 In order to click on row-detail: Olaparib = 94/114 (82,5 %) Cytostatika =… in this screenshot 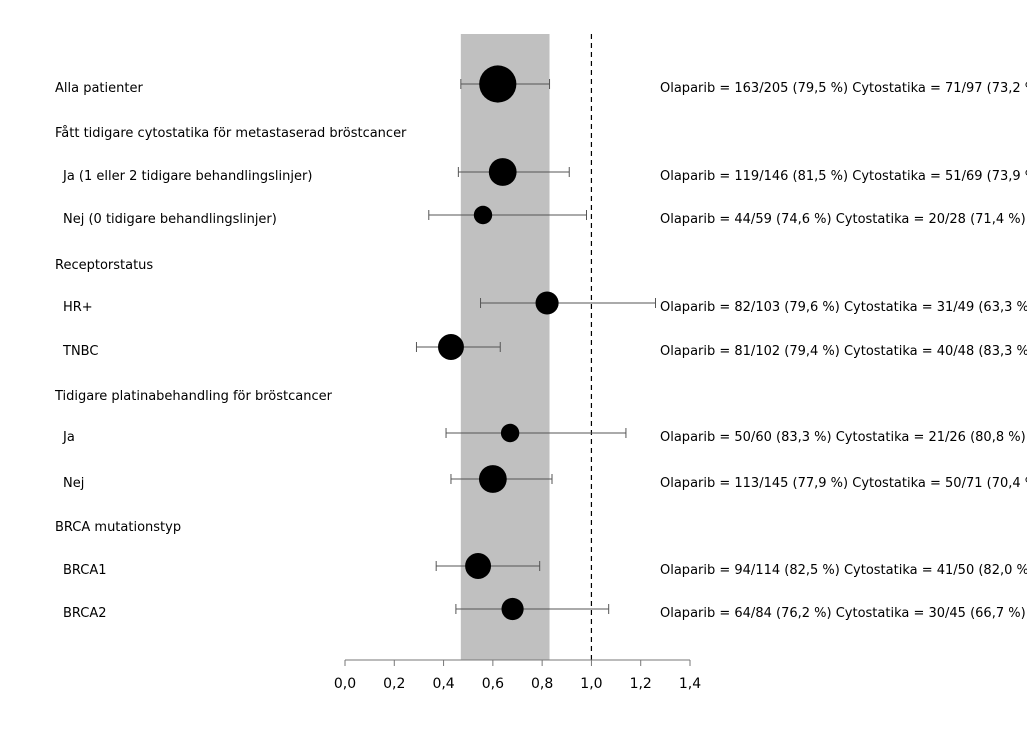, I will do `click(843, 570)`.